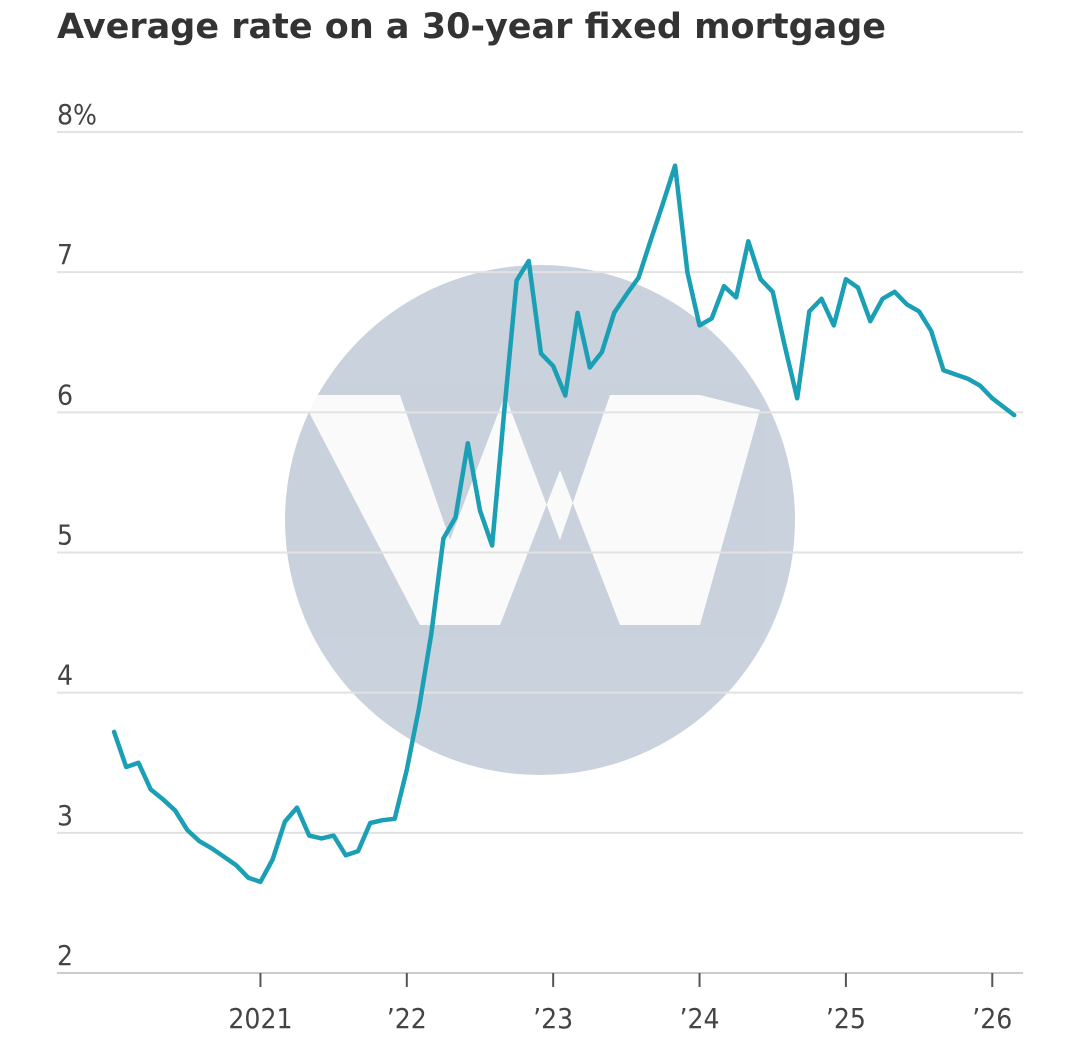 The width and height of the screenshot is (1080, 1043). I want to click on y-tick-label: 3, so click(65, 815).